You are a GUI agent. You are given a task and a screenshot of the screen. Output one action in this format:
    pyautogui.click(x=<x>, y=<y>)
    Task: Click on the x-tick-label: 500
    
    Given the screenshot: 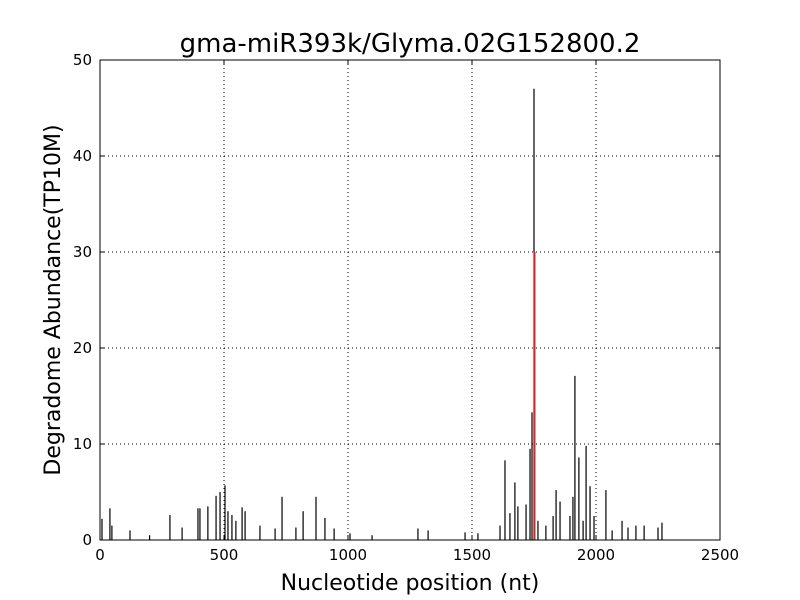 What is the action you would take?
    pyautogui.click(x=224, y=555)
    